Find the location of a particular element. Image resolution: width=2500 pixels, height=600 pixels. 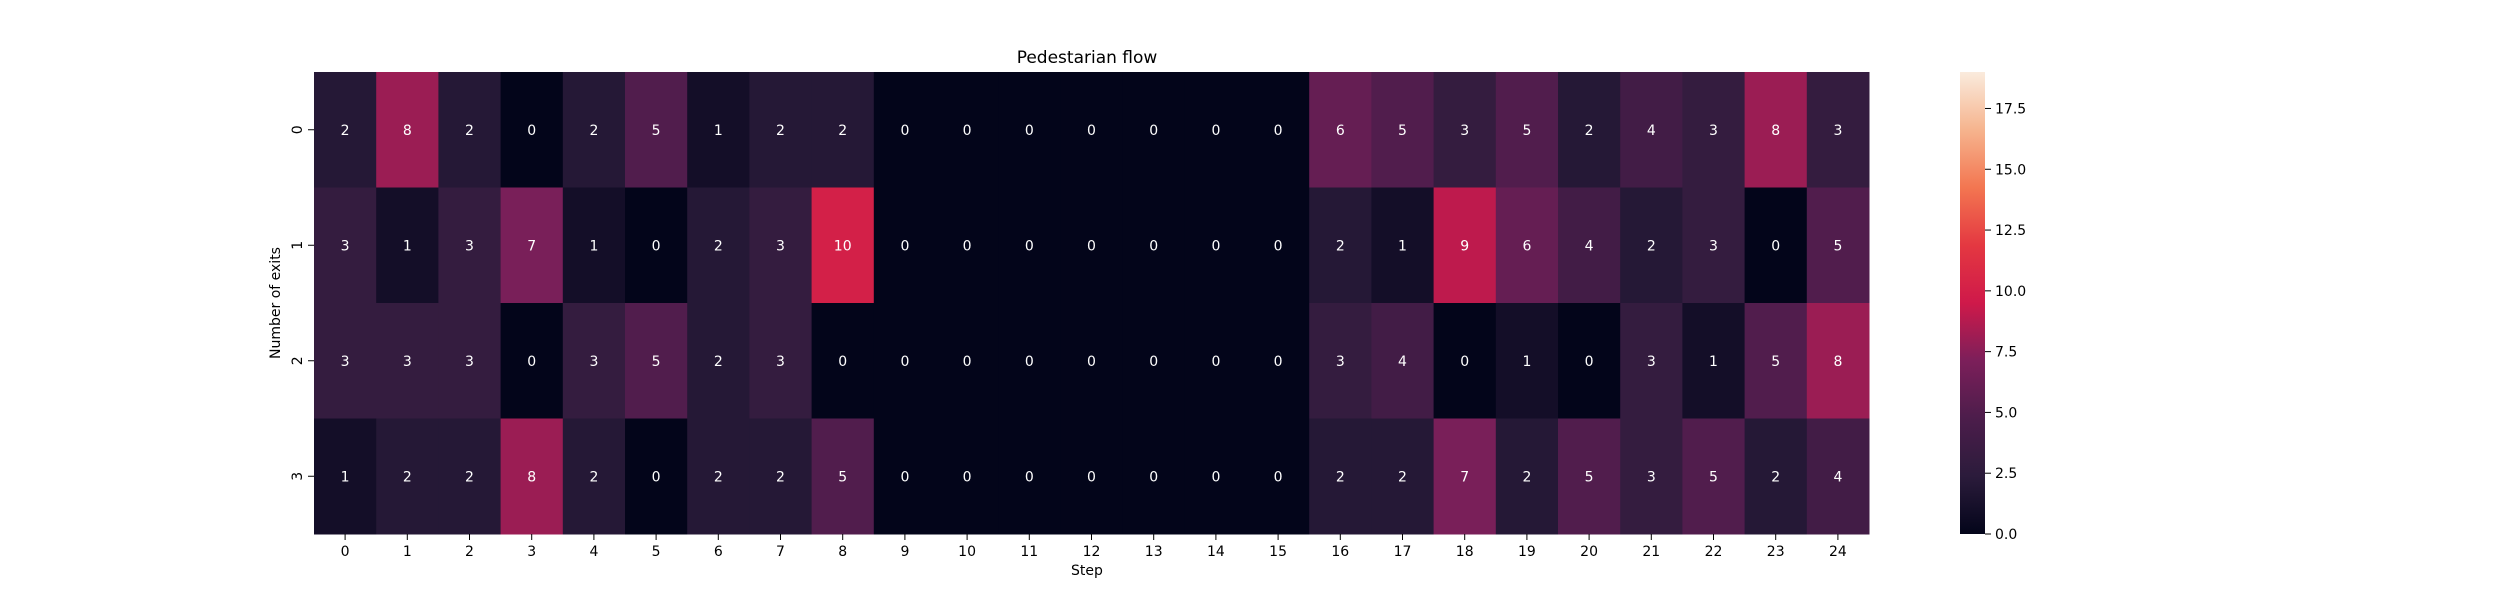

x-tick-label: 14 is located at coordinates (1216, 552).